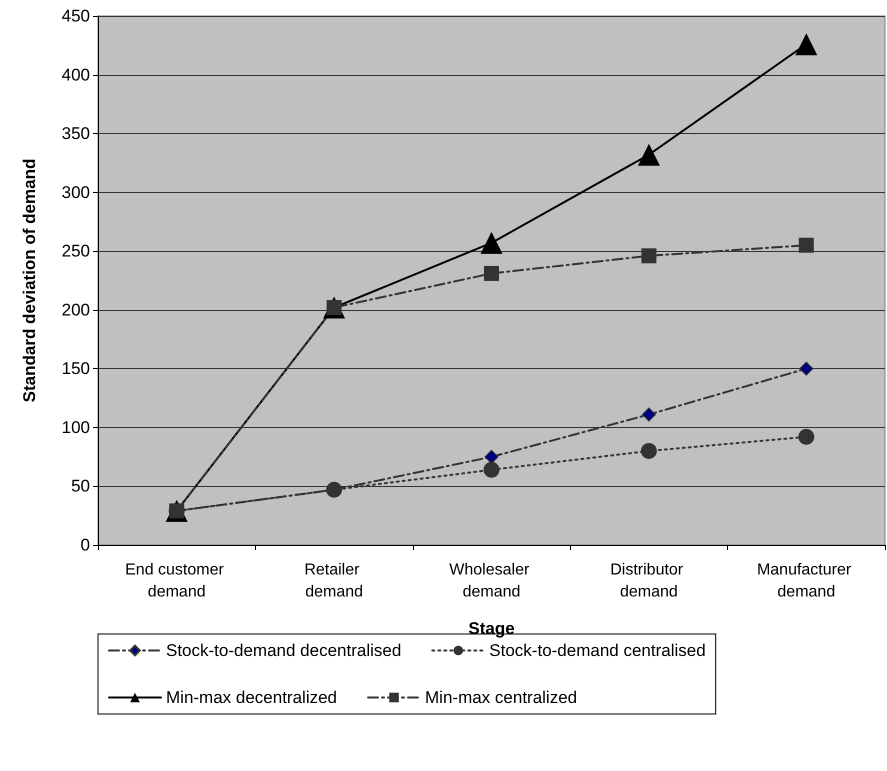  What do you see at coordinates (29, 280) in the screenshot?
I see `y-axis-title: Standard deviation of demand` at bounding box center [29, 280].